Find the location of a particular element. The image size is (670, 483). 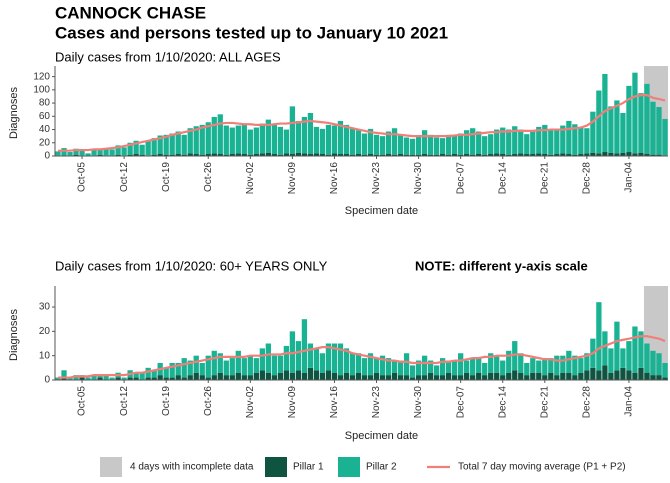

legend-label: Pillar 2 is located at coordinates (381, 467).